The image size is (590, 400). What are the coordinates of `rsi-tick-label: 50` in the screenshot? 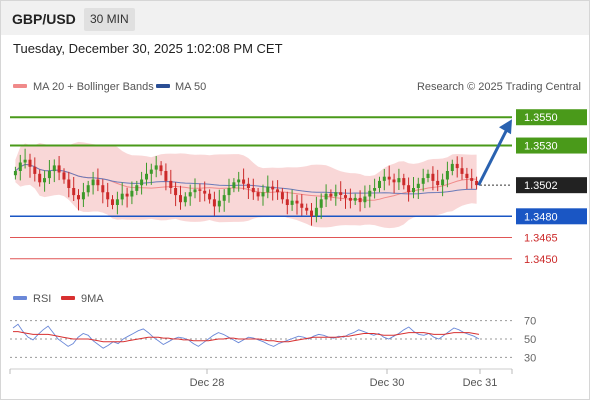 It's located at (530, 340).